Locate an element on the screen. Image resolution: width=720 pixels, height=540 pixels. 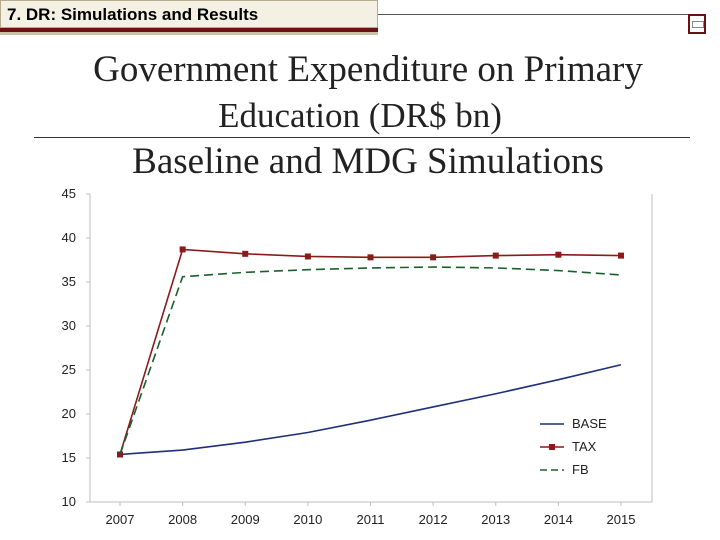
x-tick-label: 2009 is located at coordinates (245, 519).